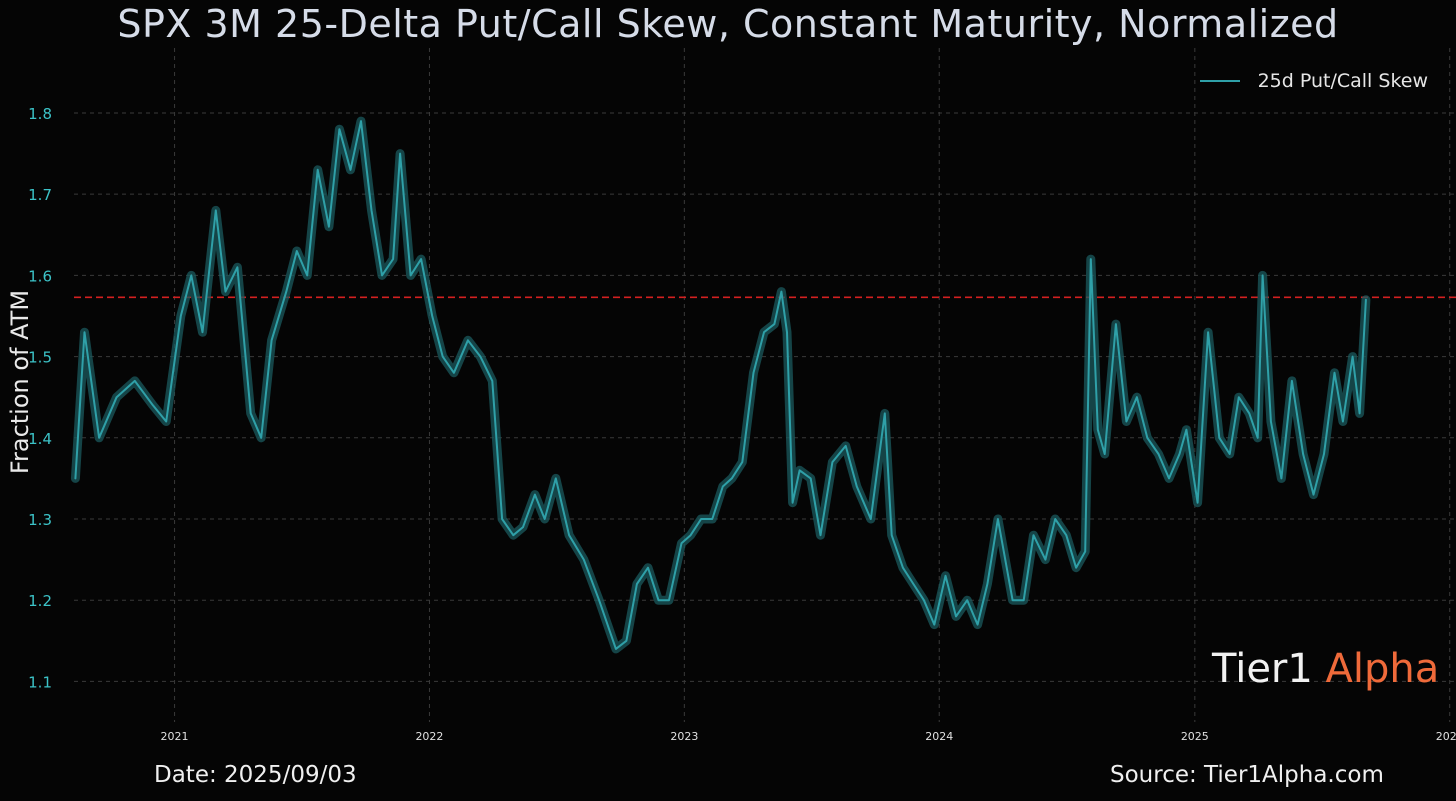 The image size is (1456, 801). Describe the element at coordinates (684, 736) in the screenshot. I see `x-tick-label: 2023` at that location.